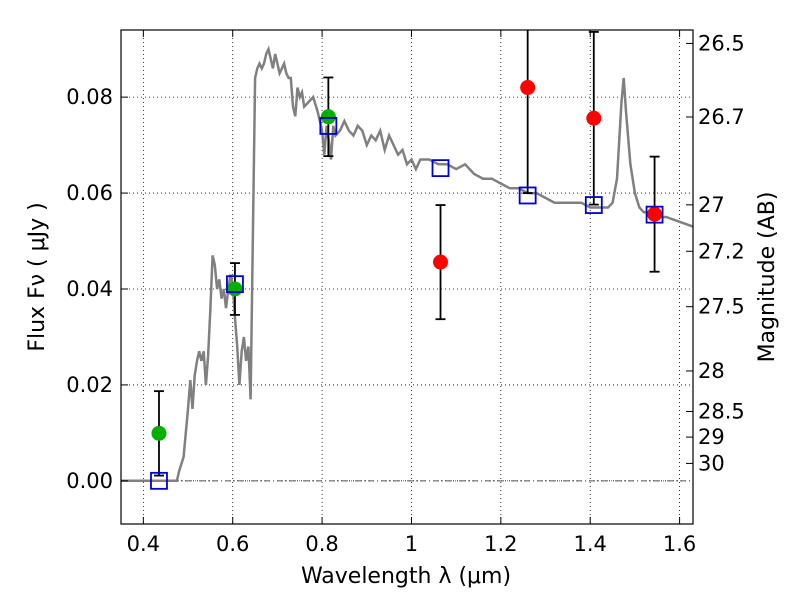  Describe the element at coordinates (721, 43) in the screenshot. I see `magnitude-tick-label: 26.5` at that location.